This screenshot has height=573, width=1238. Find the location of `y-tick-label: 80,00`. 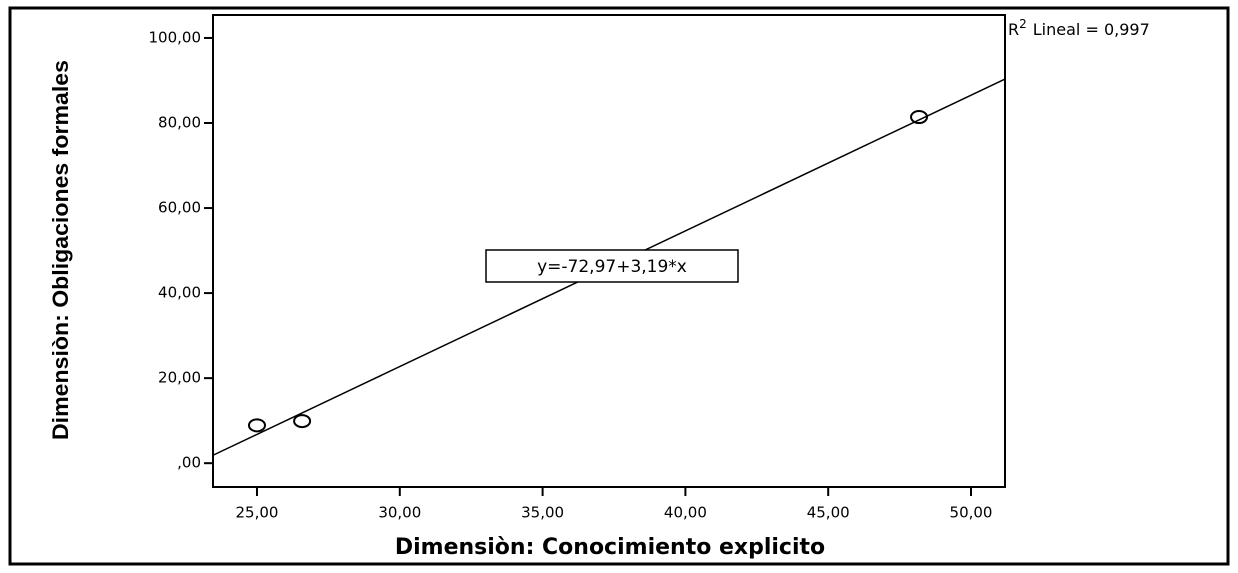

y-tick-label: 80,00 is located at coordinates (179, 123).